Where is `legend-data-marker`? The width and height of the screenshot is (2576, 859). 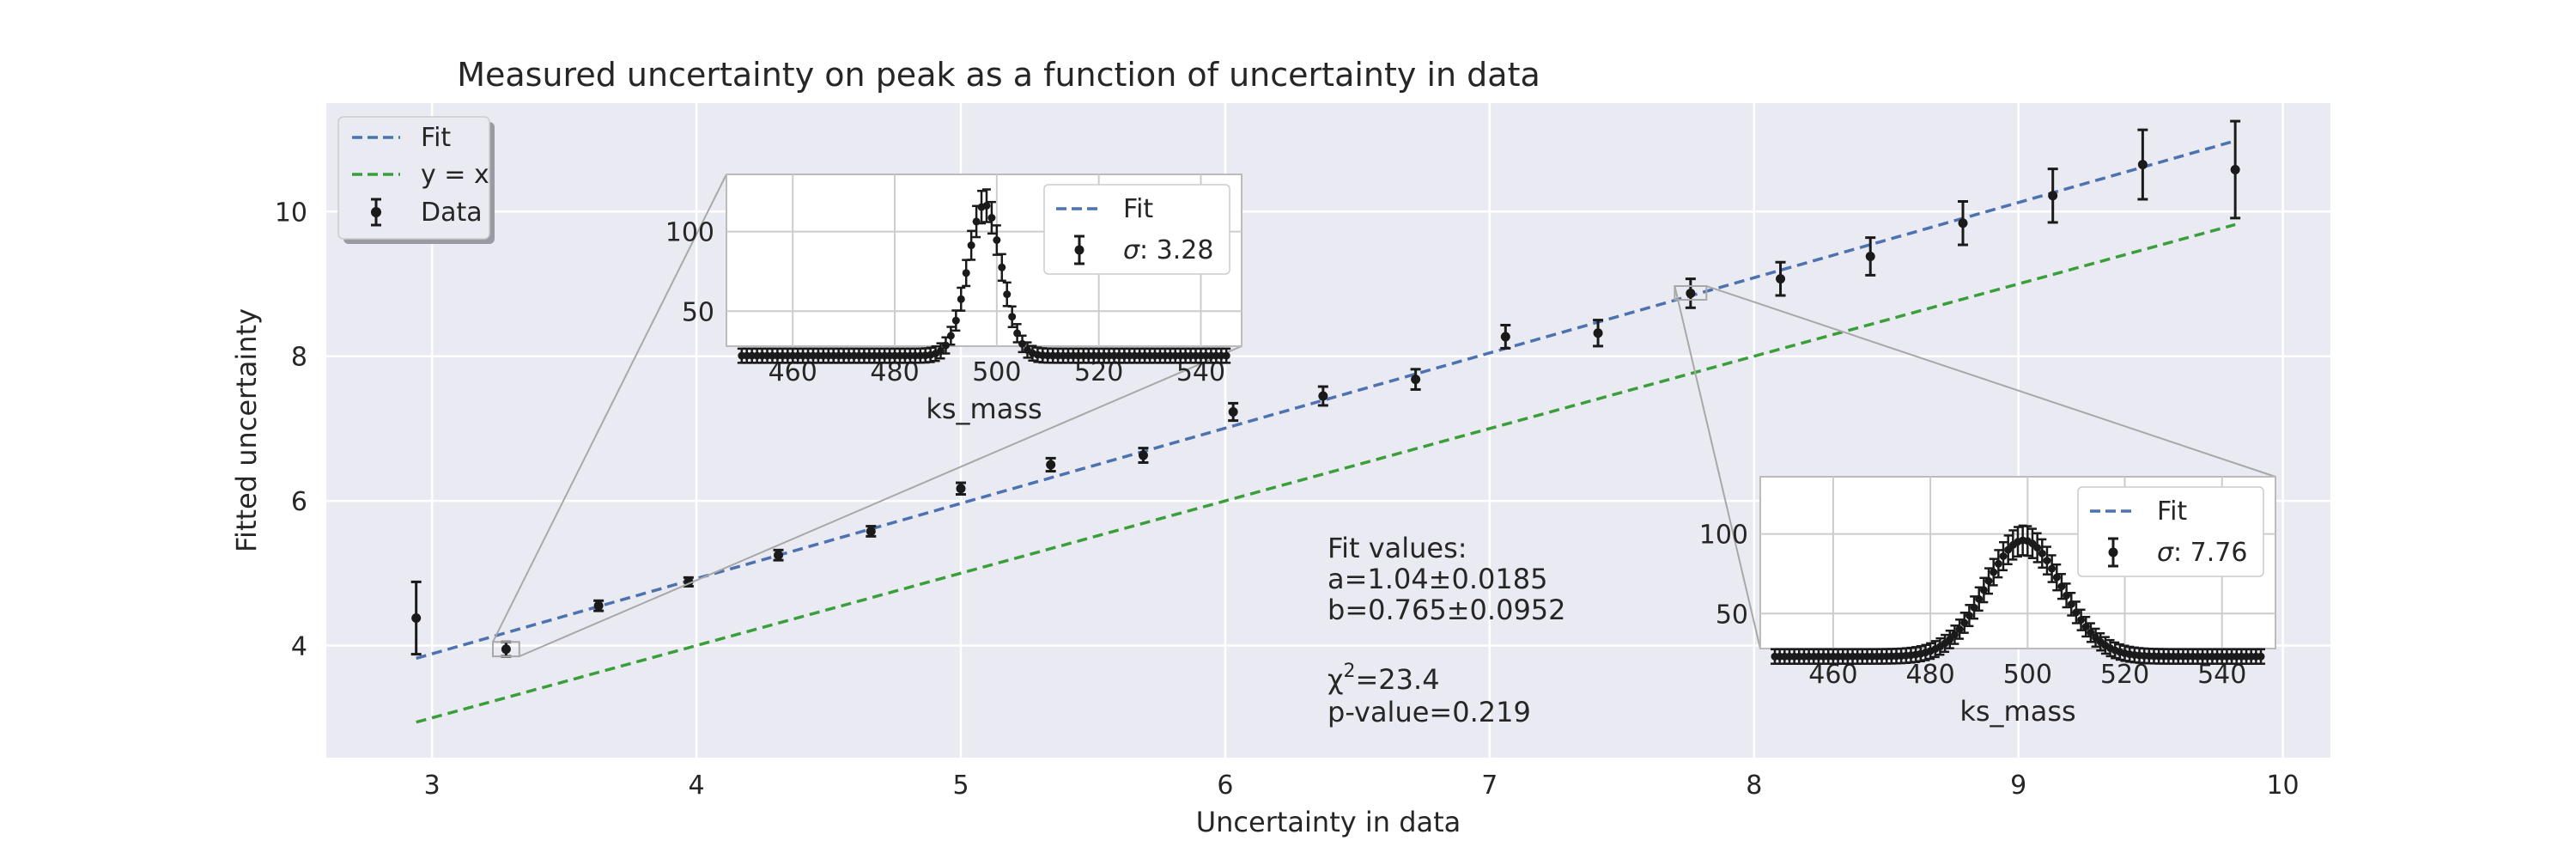
legend-data-marker is located at coordinates (376, 212).